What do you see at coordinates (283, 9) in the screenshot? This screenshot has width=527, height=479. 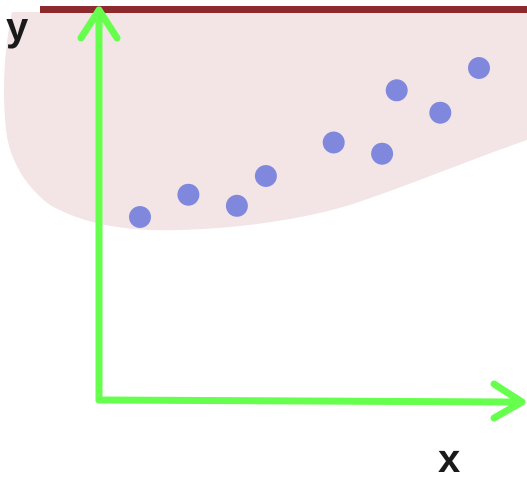 I see `top-bar` at bounding box center [283, 9].